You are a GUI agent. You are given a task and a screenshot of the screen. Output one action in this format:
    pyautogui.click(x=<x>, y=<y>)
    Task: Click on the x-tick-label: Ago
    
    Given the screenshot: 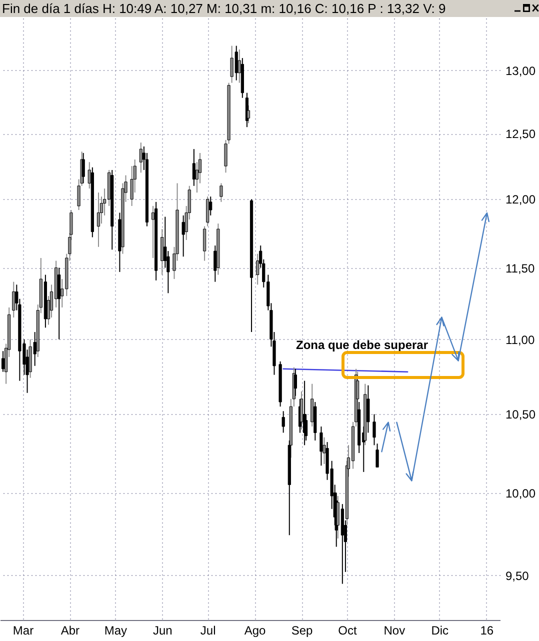 What is the action you would take?
    pyautogui.click(x=255, y=631)
    